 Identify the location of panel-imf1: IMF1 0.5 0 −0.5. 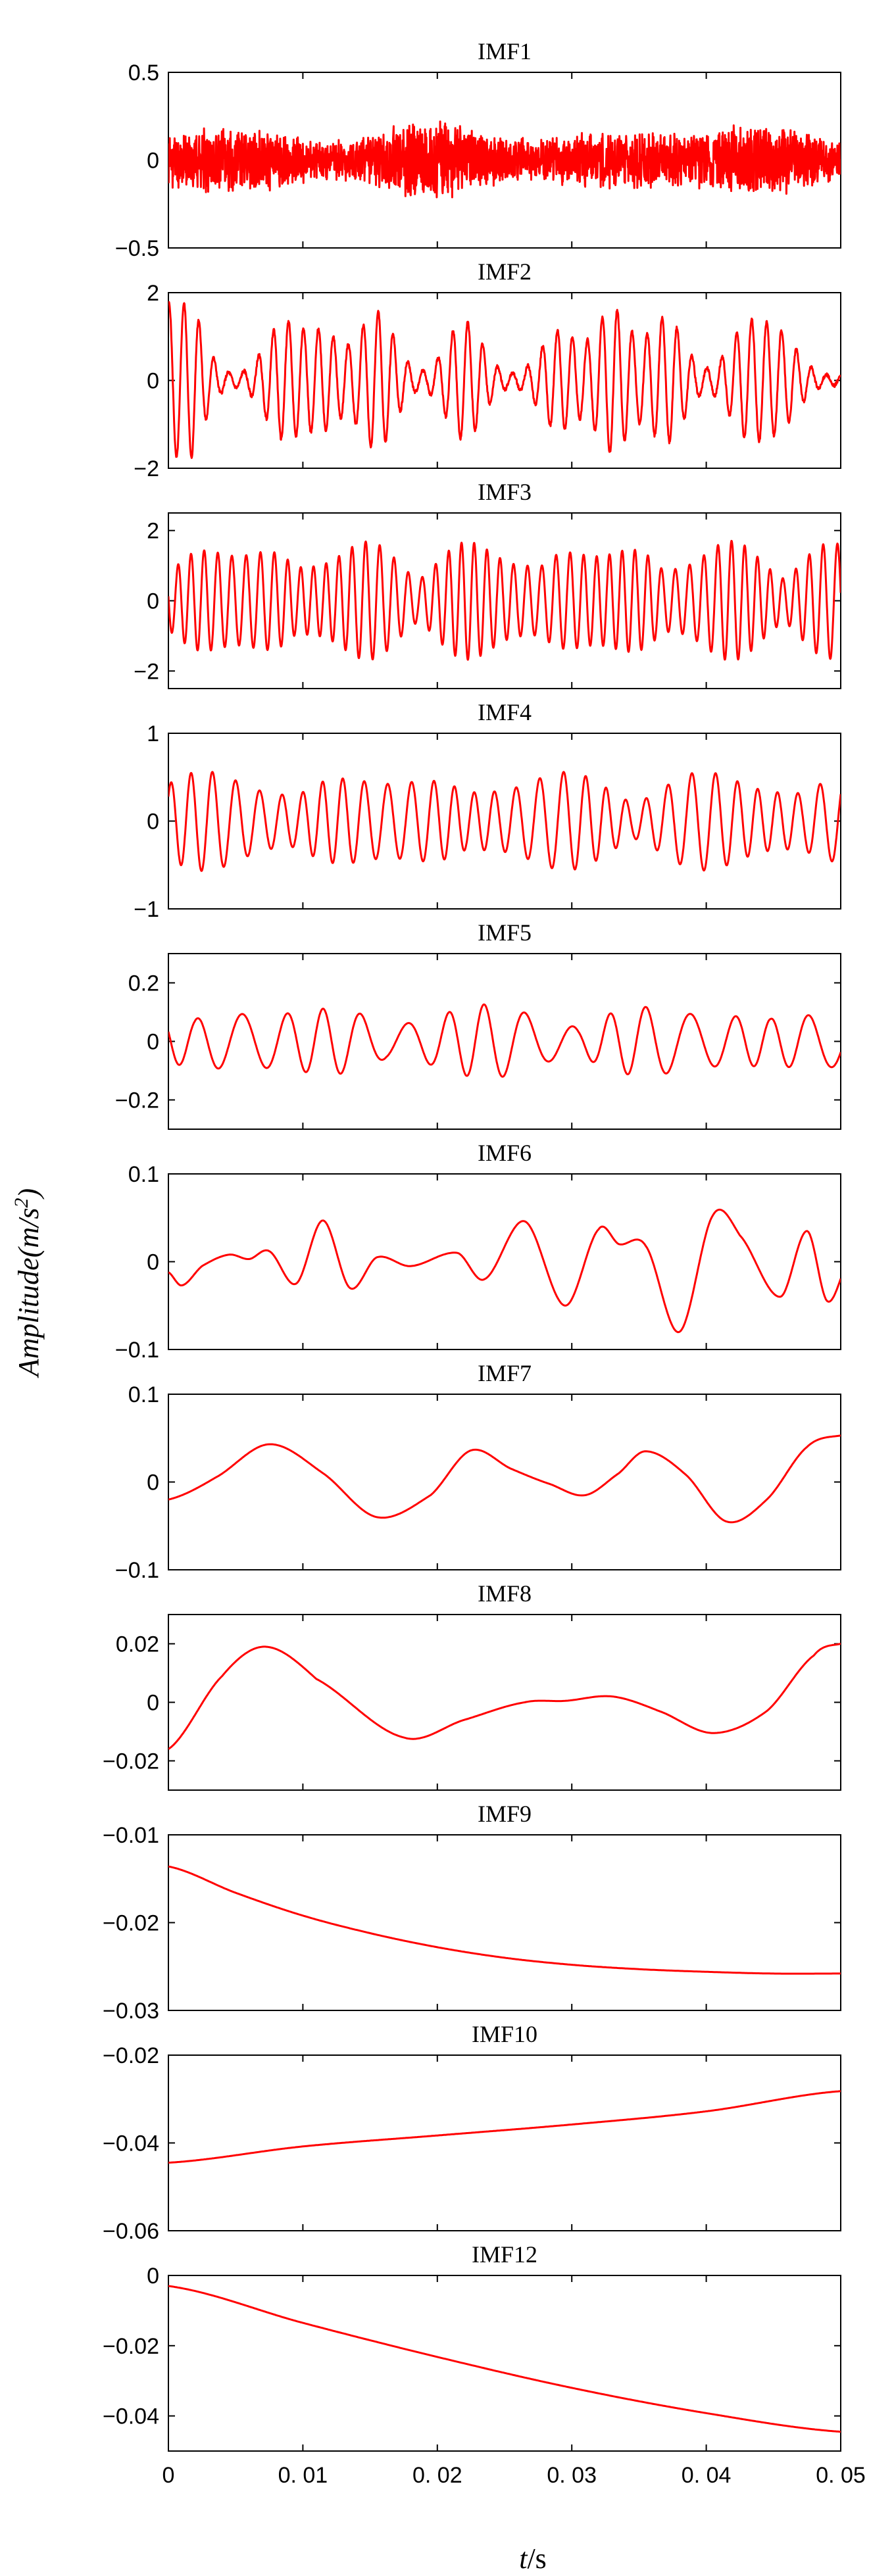
(478, 149).